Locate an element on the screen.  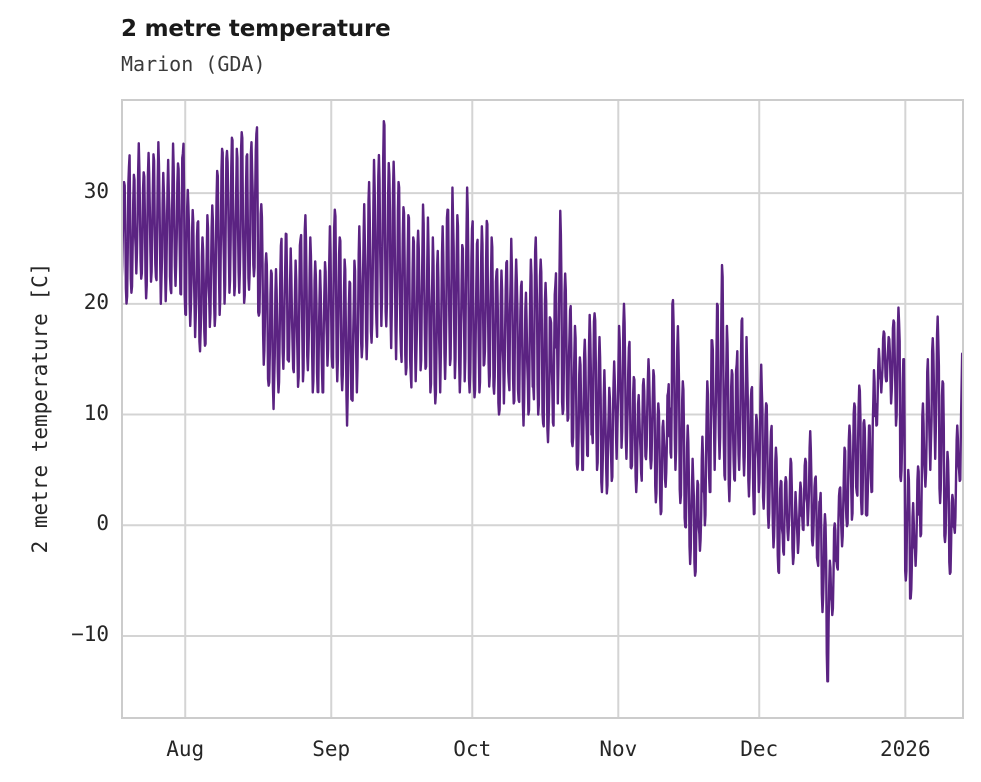
x-axis-tick-nov: Nov is located at coordinates (618, 749).